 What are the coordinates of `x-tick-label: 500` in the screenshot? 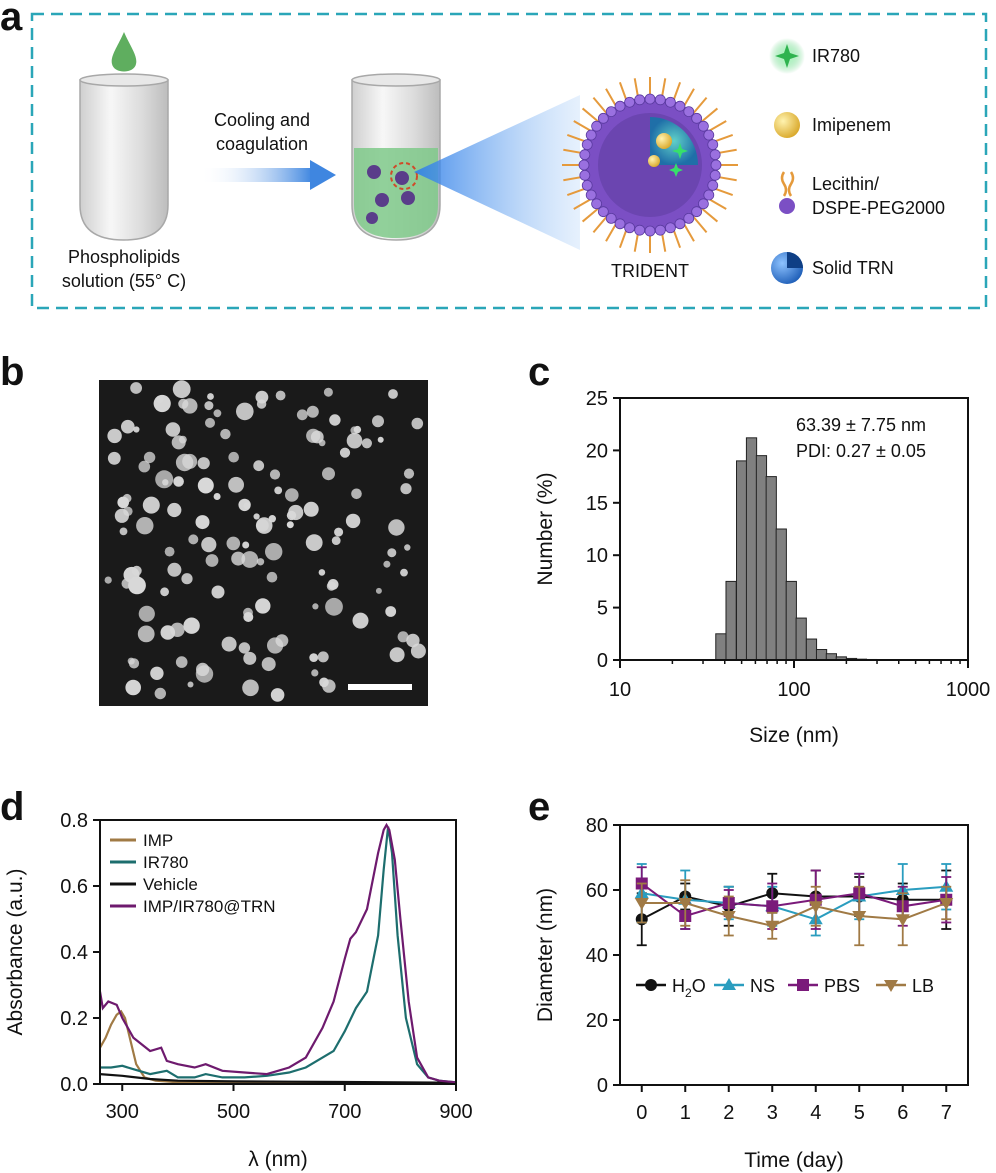 It's located at (233, 1112).